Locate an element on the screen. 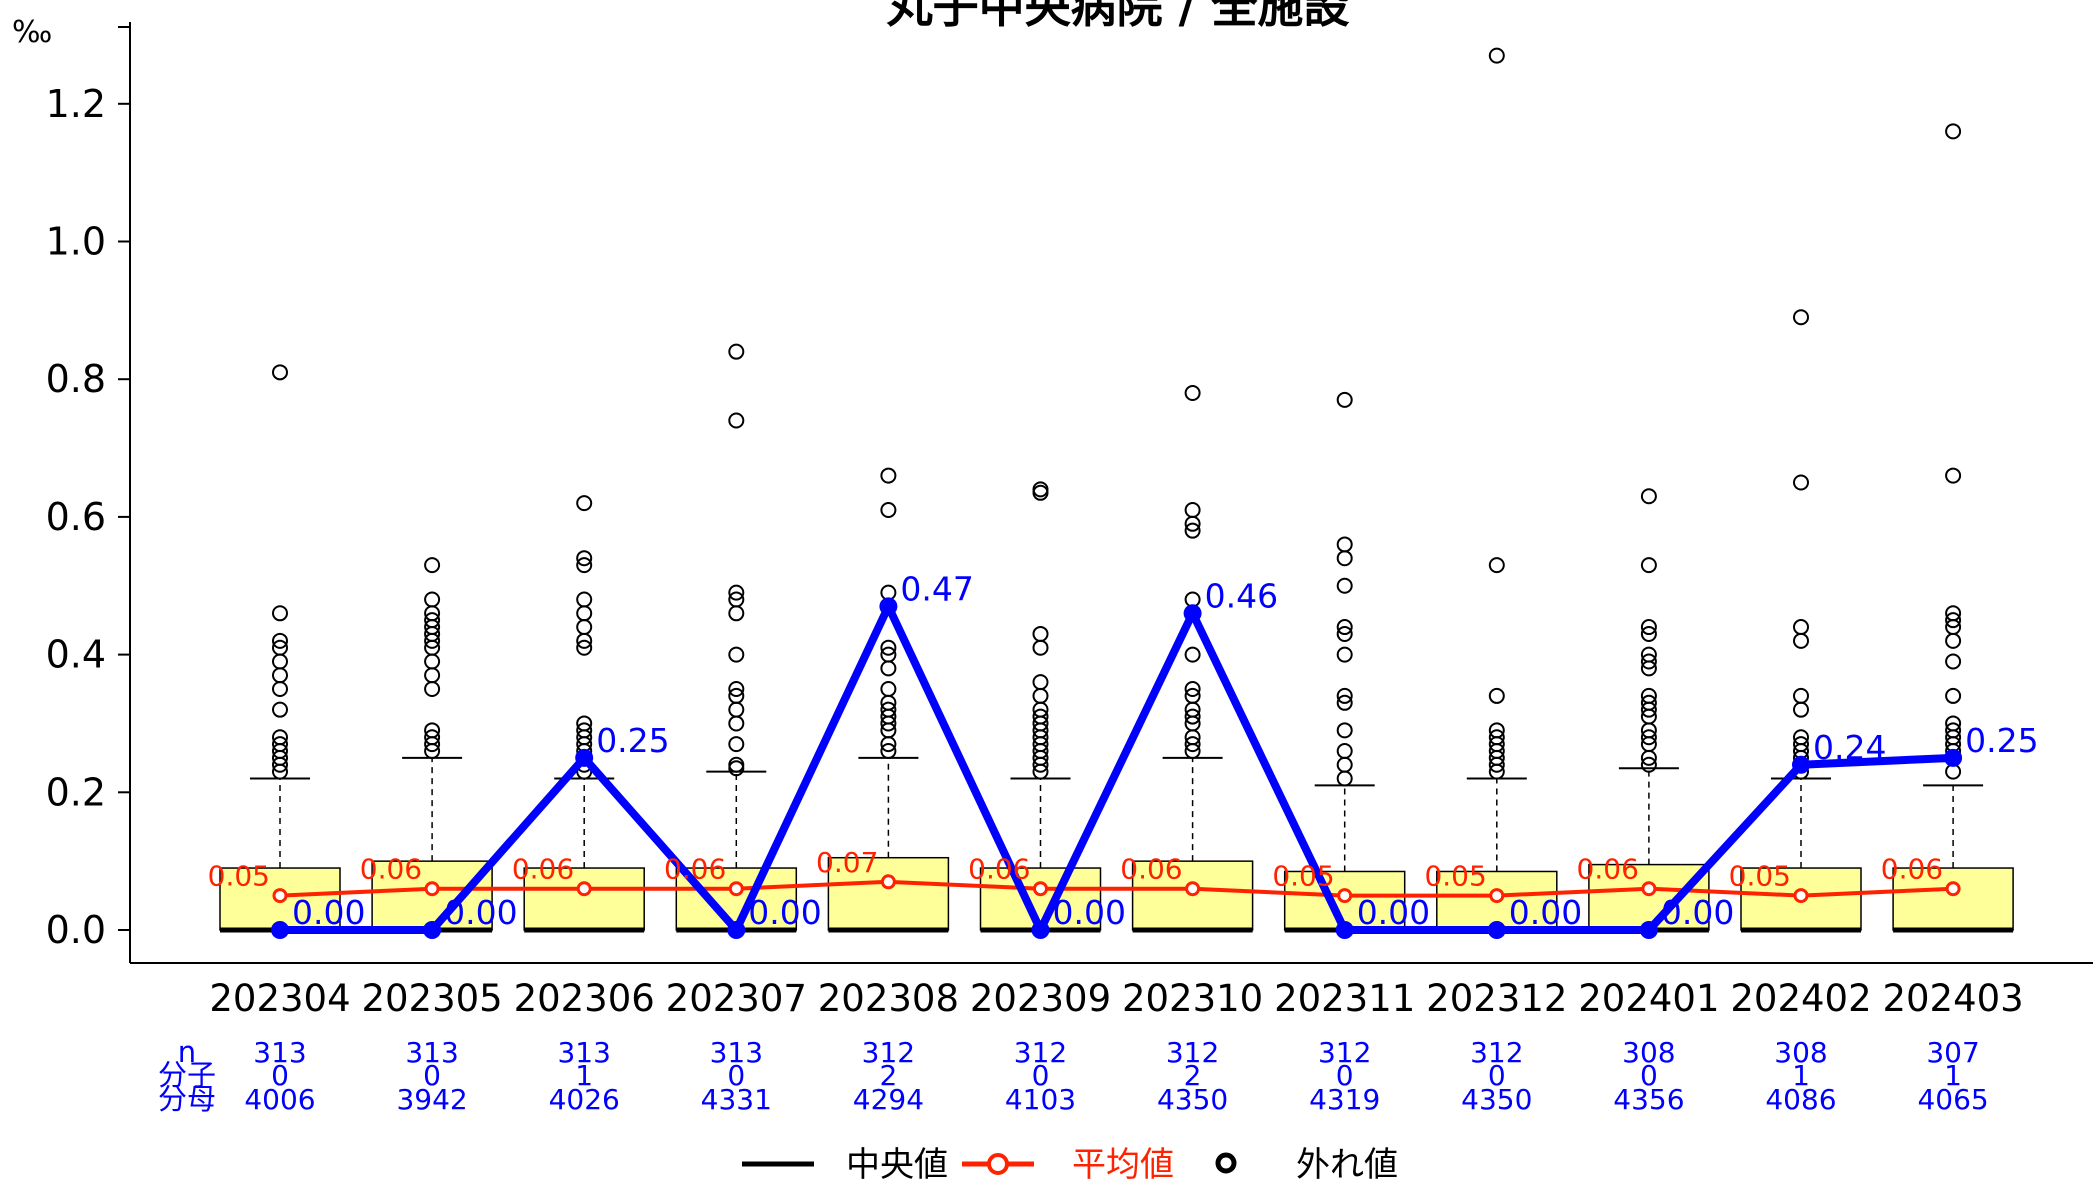 The width and height of the screenshot is (2093, 1188). legend-outlier-marker is located at coordinates (1226, 1163).